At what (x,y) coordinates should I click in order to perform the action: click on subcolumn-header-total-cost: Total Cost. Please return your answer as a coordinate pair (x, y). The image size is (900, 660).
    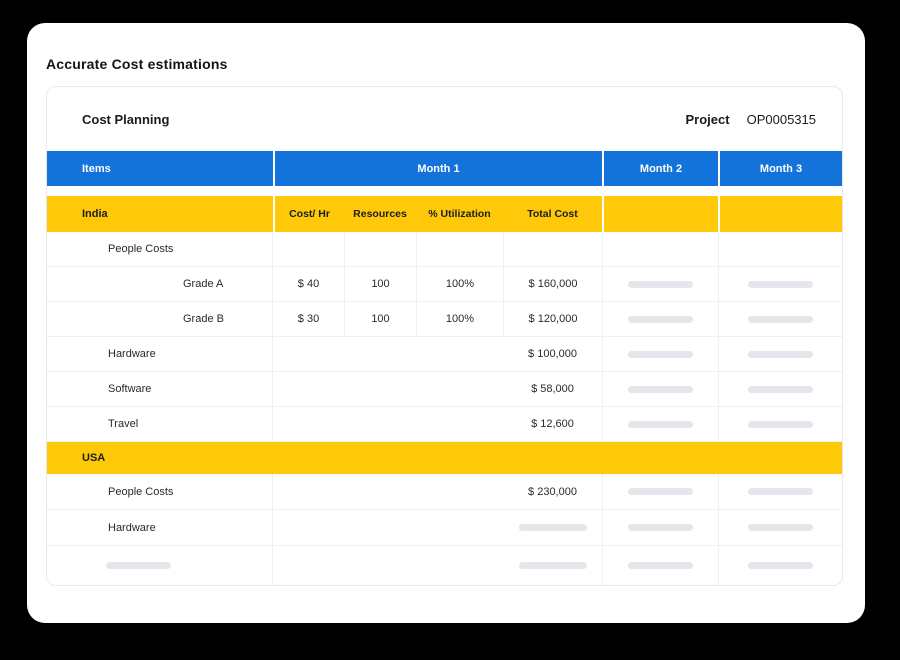
    Looking at the image, I should click on (552, 214).